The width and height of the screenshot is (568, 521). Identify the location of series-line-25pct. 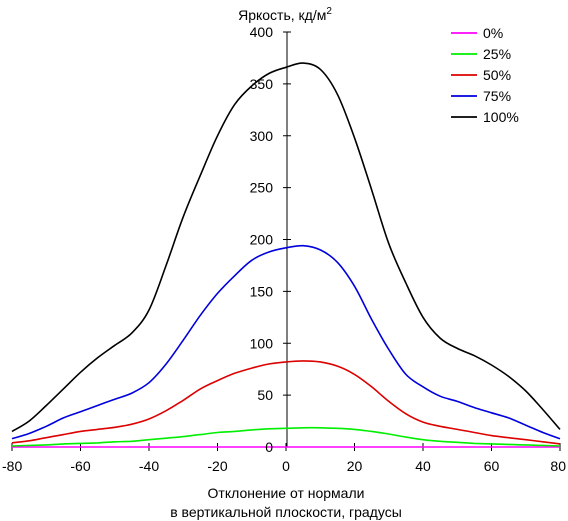
(286, 436).